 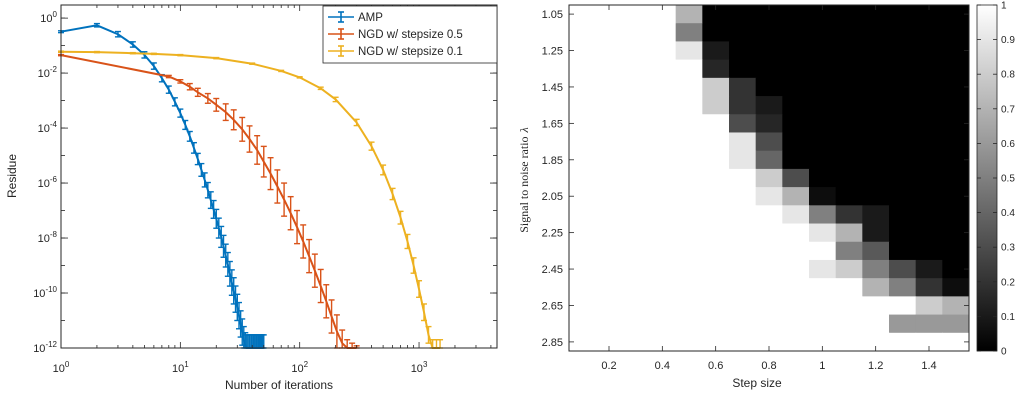 I want to click on heatmap-y-tick-label: 1.45, so click(x=552, y=88).